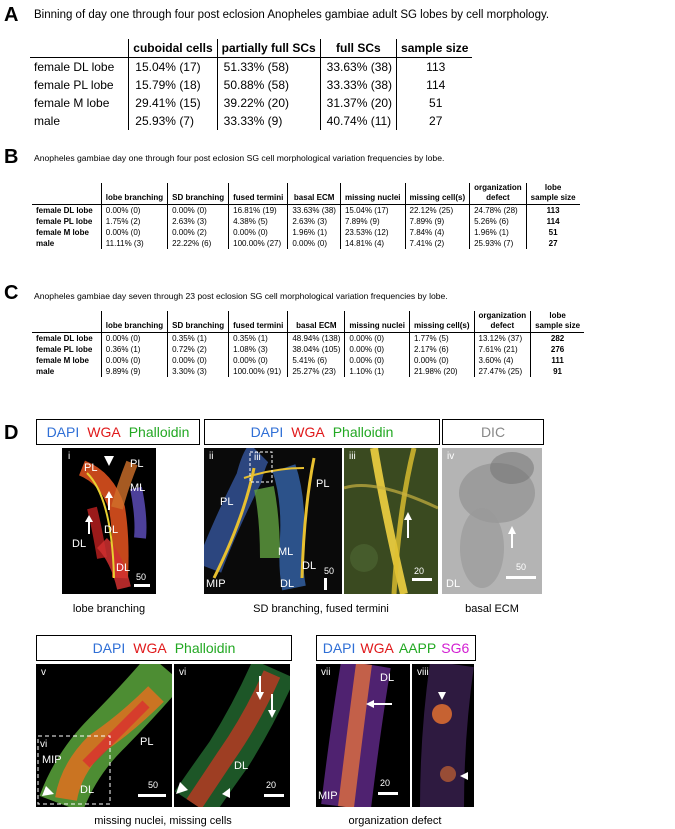 Image resolution: width=675 pixels, height=829 pixels. What do you see at coordinates (153, 785) in the screenshot?
I see `scale-label-v: 50` at bounding box center [153, 785].